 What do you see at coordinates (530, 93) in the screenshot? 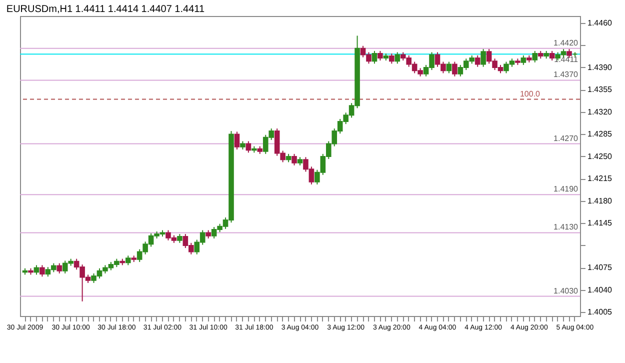
I see `annotation: 100.0` at bounding box center [530, 93].